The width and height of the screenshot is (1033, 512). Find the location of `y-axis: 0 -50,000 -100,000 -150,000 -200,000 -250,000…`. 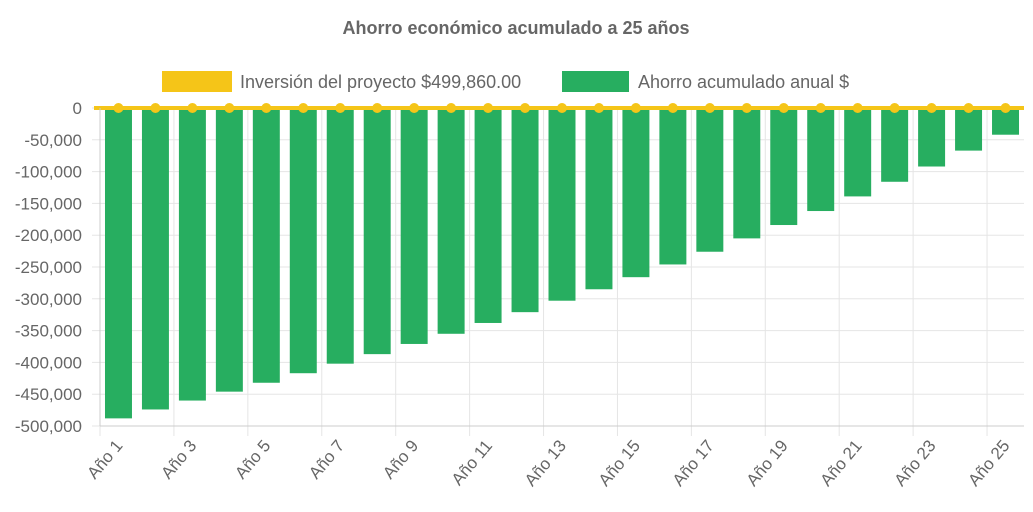

y-axis: 0 -50,000 -100,000 -150,000 -200,000 -250,000… is located at coordinates (58, 267).